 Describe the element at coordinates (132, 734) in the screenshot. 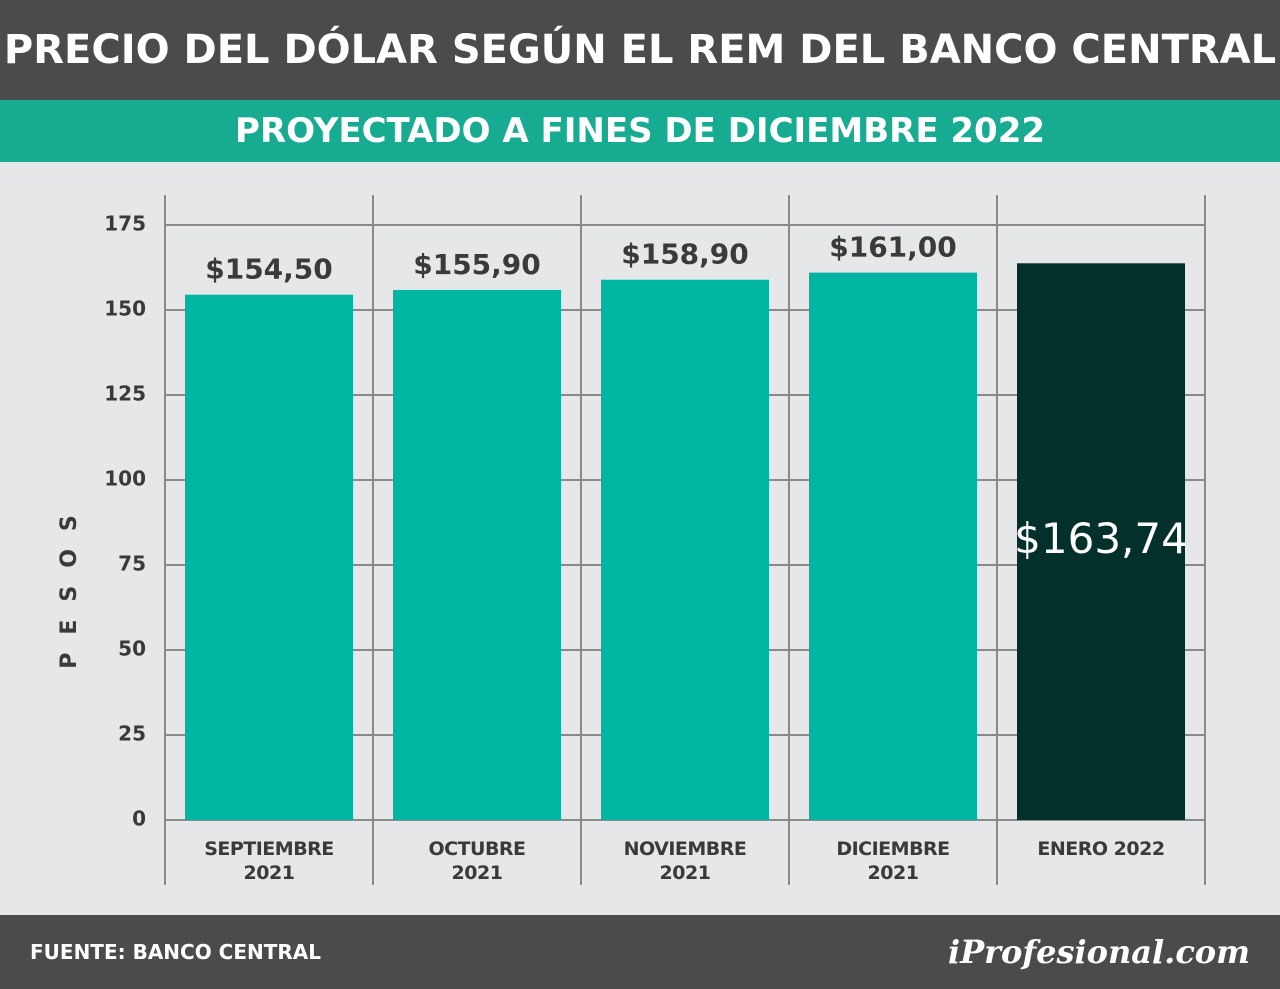

I see `y-tick-label: 25` at that location.